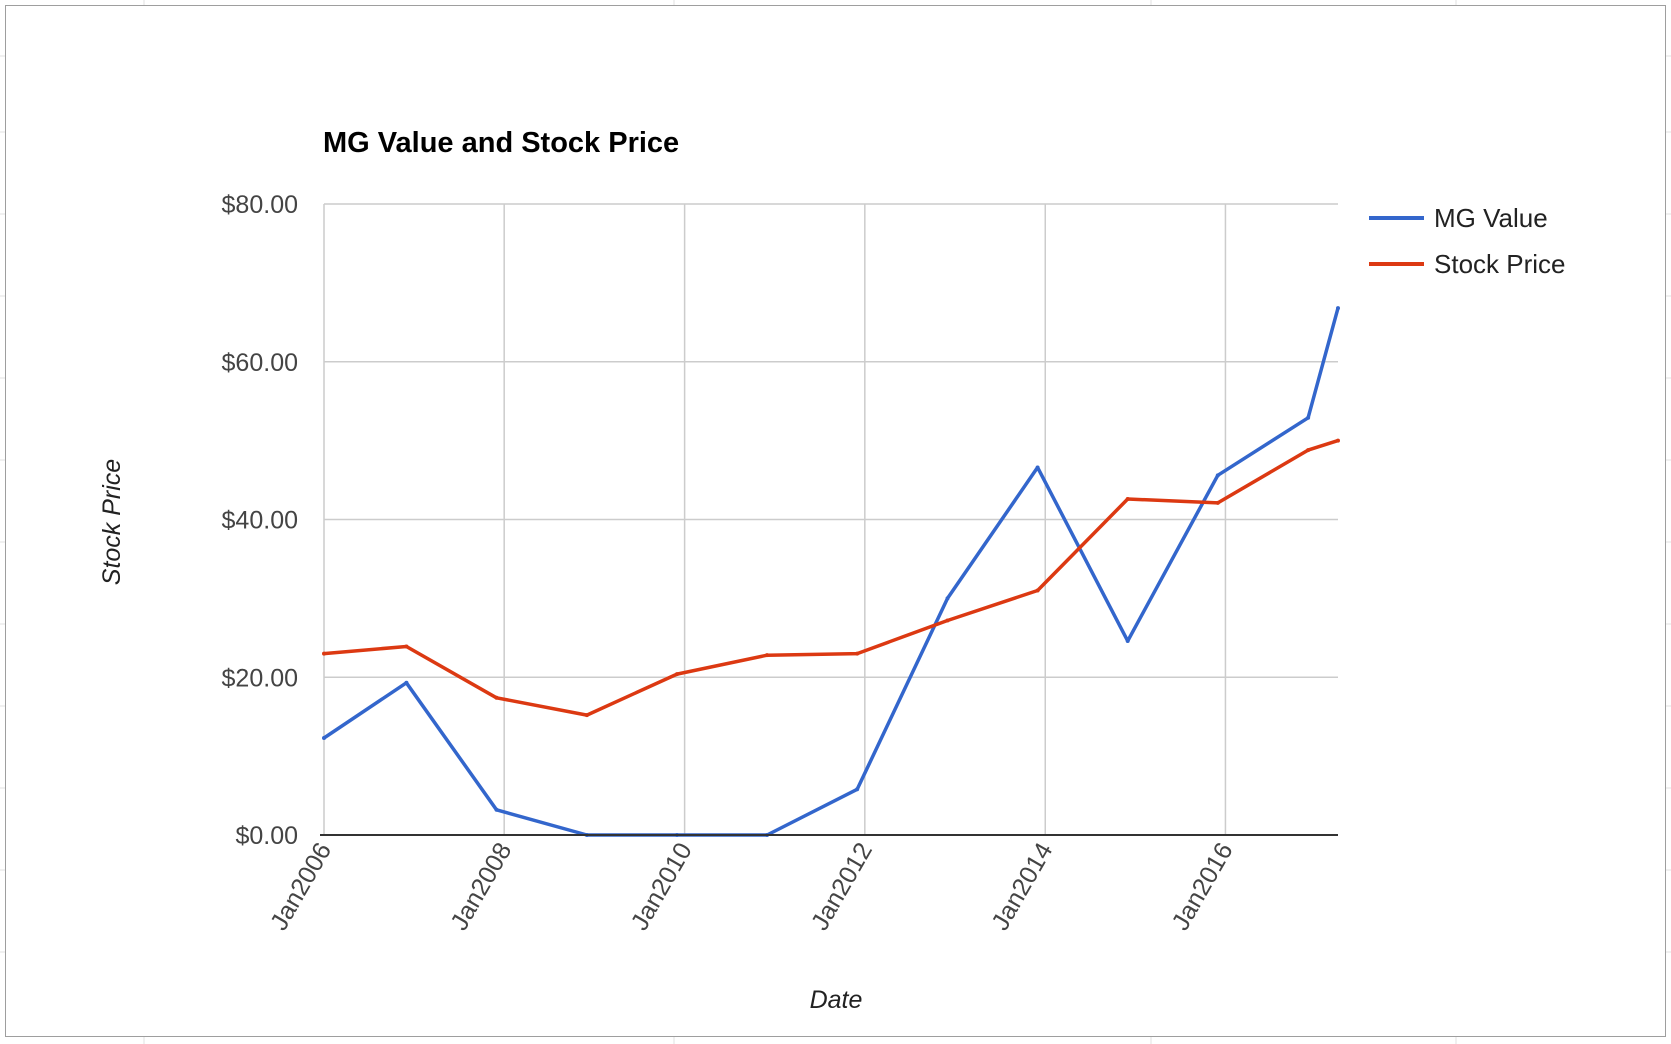 The image size is (1671, 1044). What do you see at coordinates (1022, 886) in the screenshot?
I see `x-tick-label: Jan2014` at bounding box center [1022, 886].